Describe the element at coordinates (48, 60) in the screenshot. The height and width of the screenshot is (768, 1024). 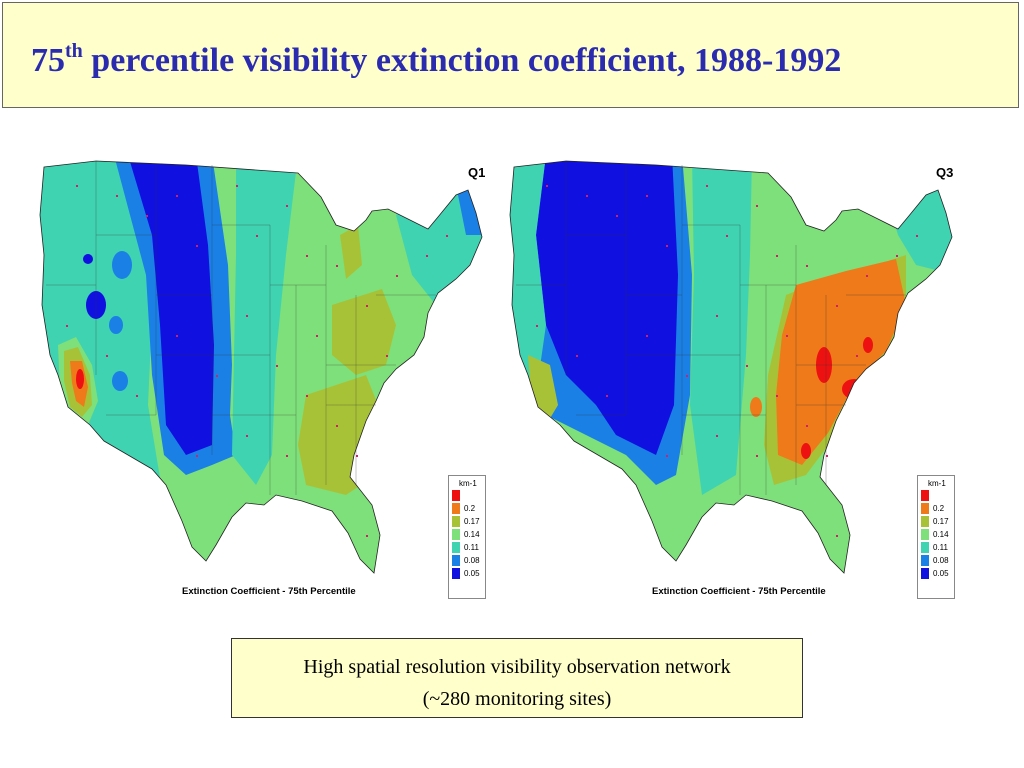
I see `title-number: 75` at that location.